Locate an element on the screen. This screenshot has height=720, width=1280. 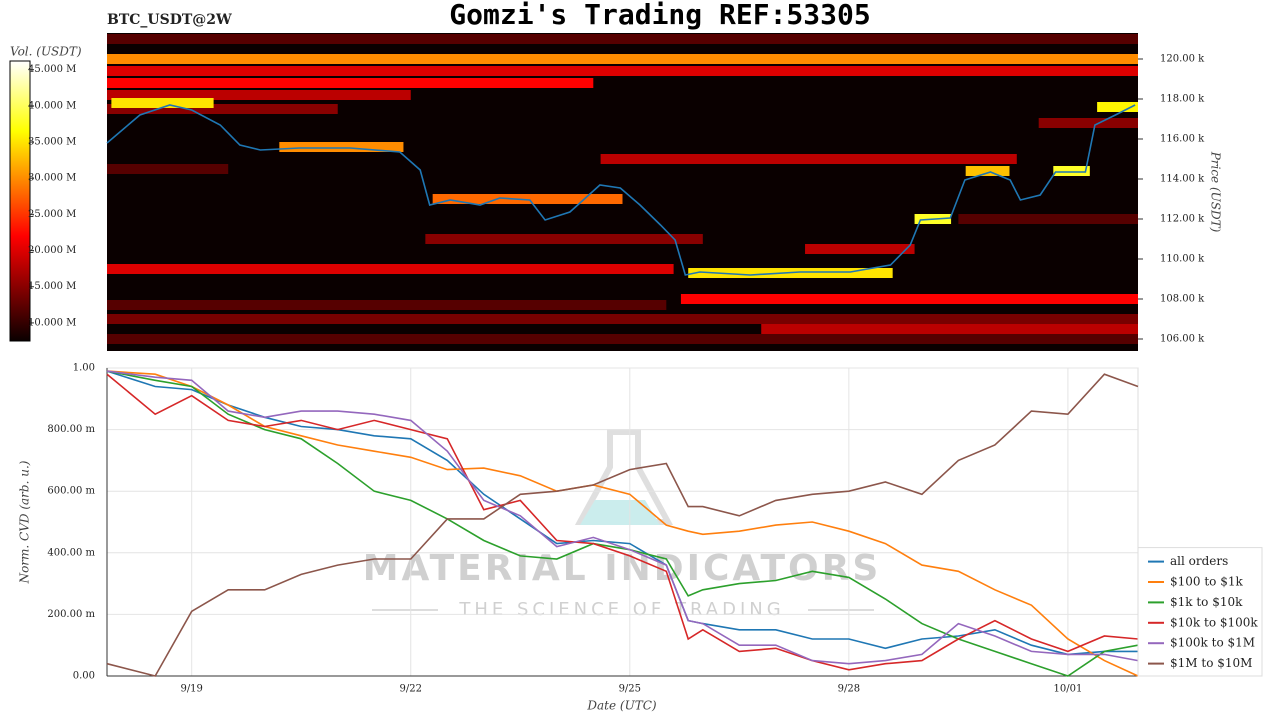
legend-label: all orders is located at coordinates (1199, 561).